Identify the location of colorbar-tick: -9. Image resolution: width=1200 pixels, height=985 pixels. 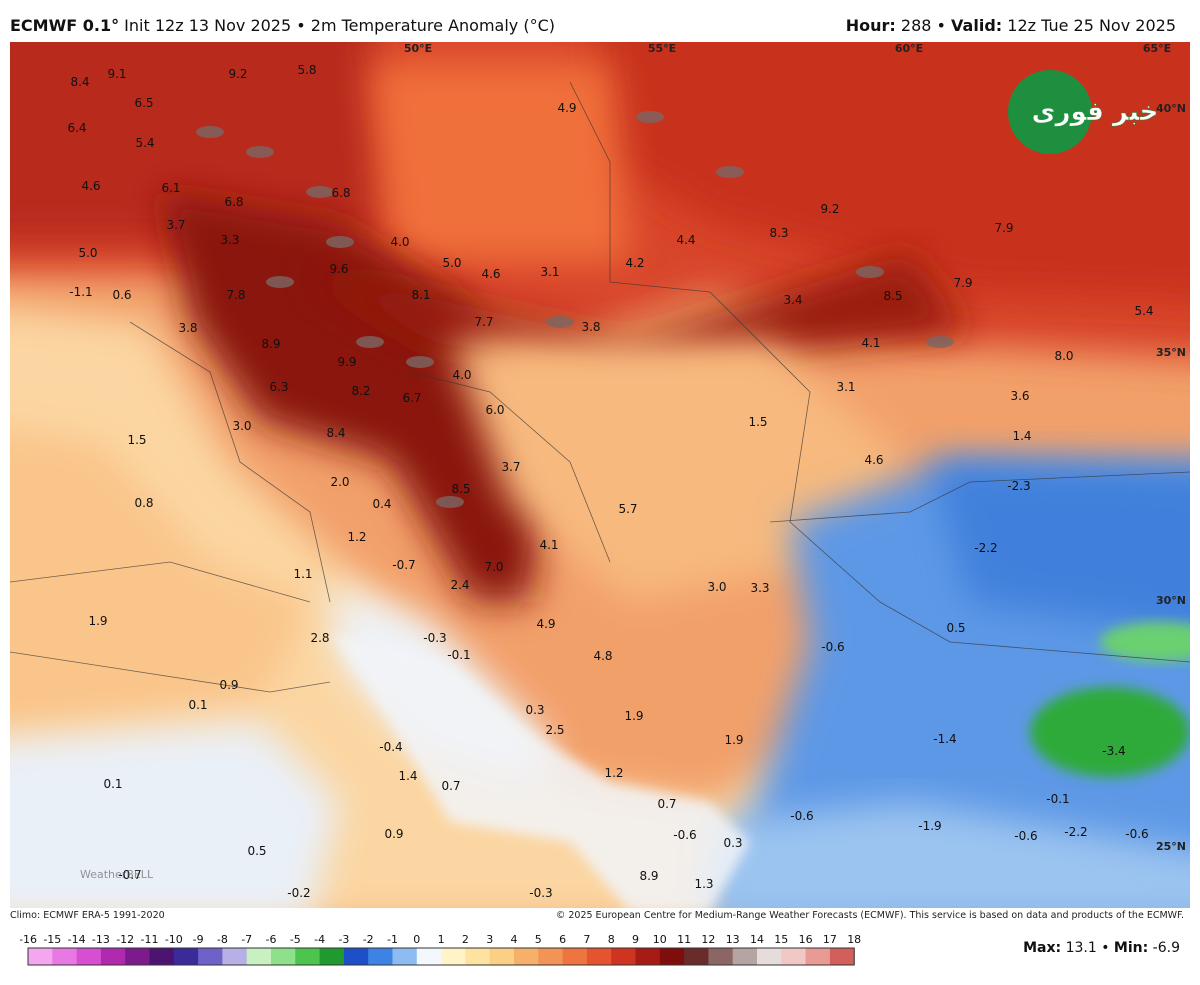
(198, 939).